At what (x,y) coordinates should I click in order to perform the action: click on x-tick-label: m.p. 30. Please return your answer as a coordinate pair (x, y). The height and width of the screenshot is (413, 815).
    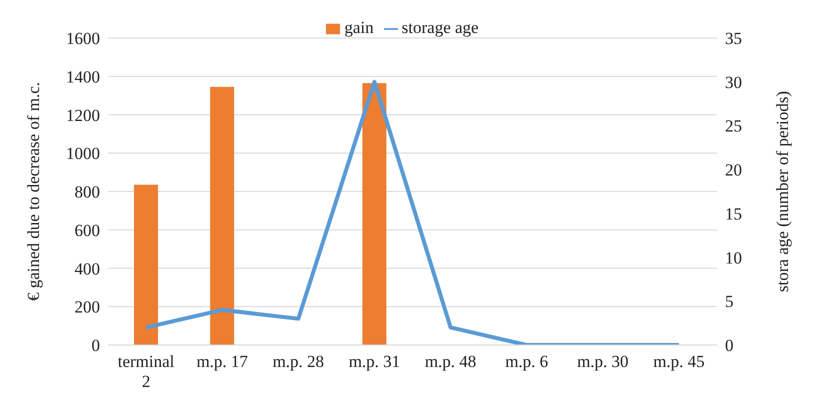
    Looking at the image, I should click on (603, 361).